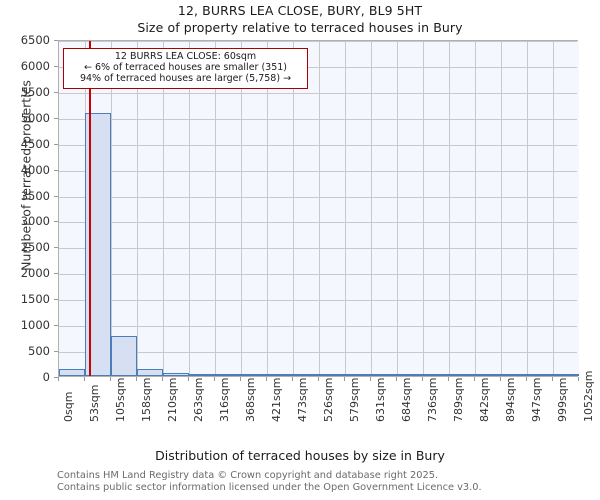 The image size is (600, 500). What do you see at coordinates (250, 399) in the screenshot?
I see `x-axis-tick-label: 368sqm` at bounding box center [250, 399].